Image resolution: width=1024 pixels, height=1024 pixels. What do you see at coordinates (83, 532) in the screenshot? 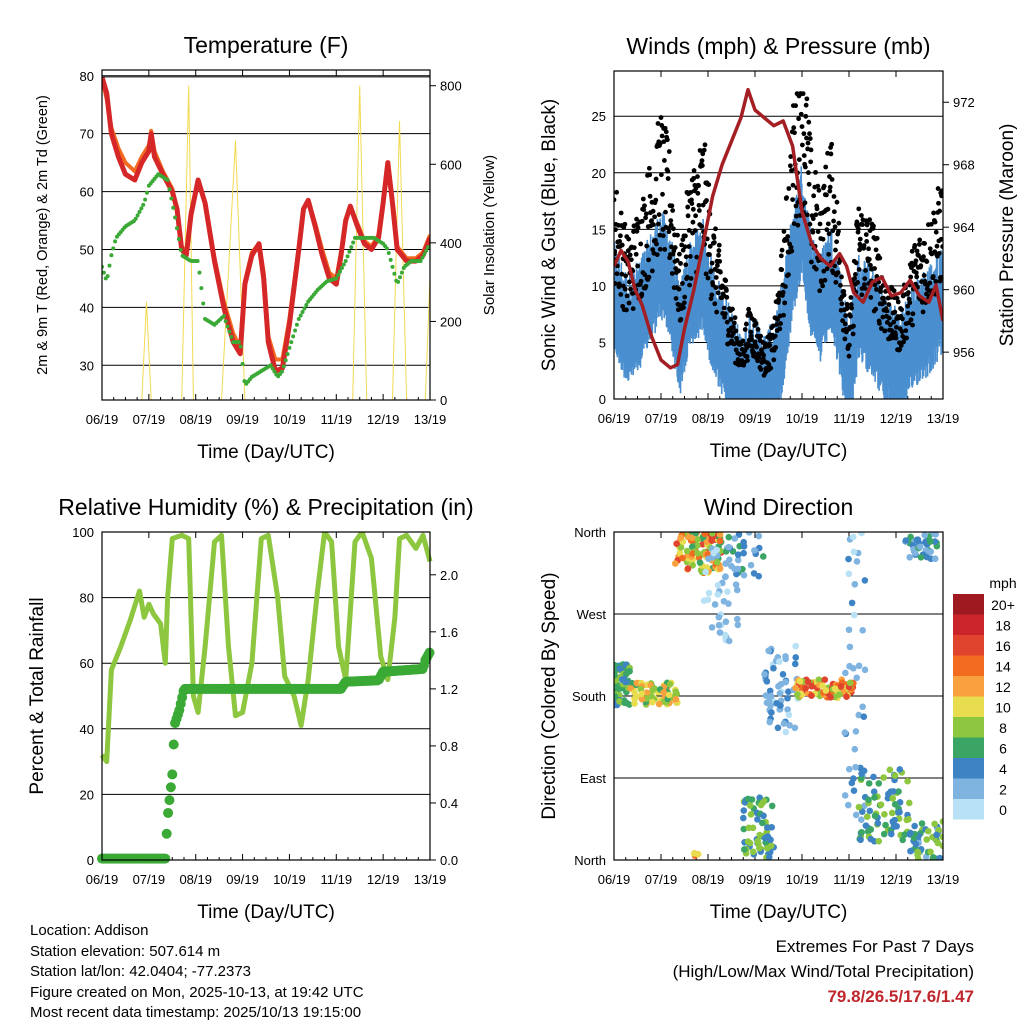
I see `rh-ytick-label: 100` at bounding box center [83, 532].